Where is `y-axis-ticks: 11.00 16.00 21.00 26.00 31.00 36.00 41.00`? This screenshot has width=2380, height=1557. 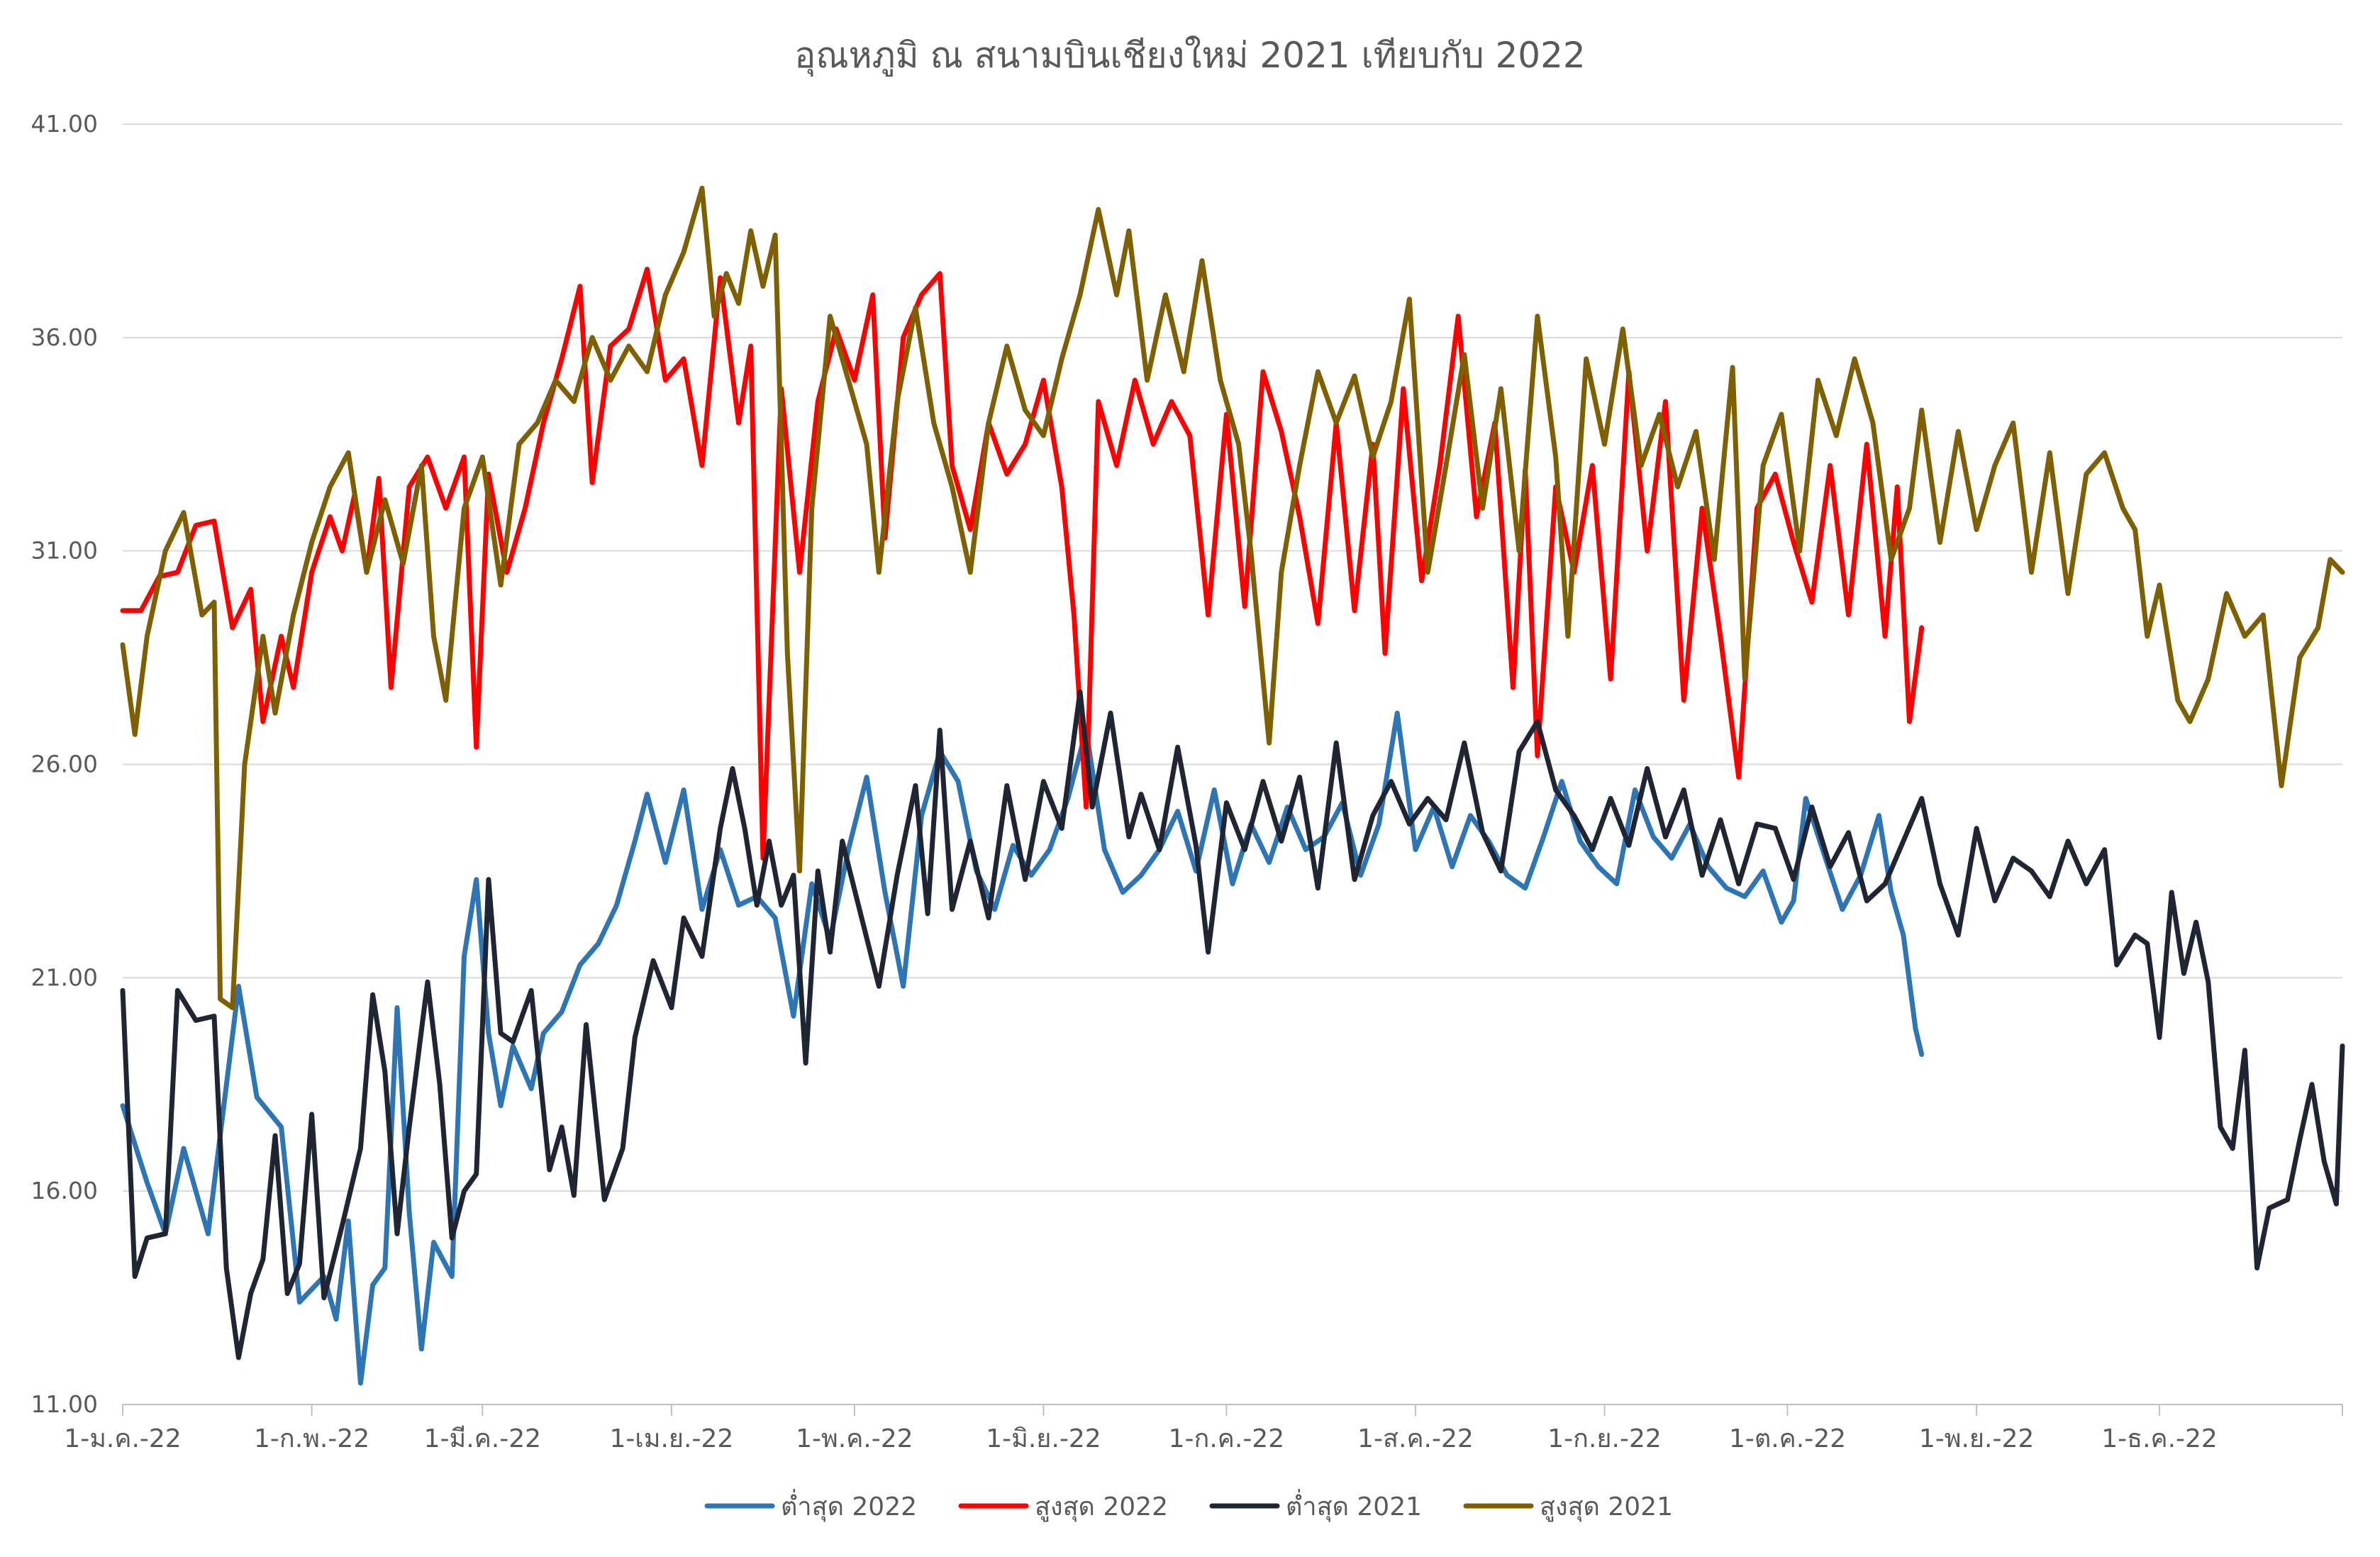
y-axis-ticks: 11.00 16.00 21.00 26.00 31.00 36.00 41.00 is located at coordinates (65, 764).